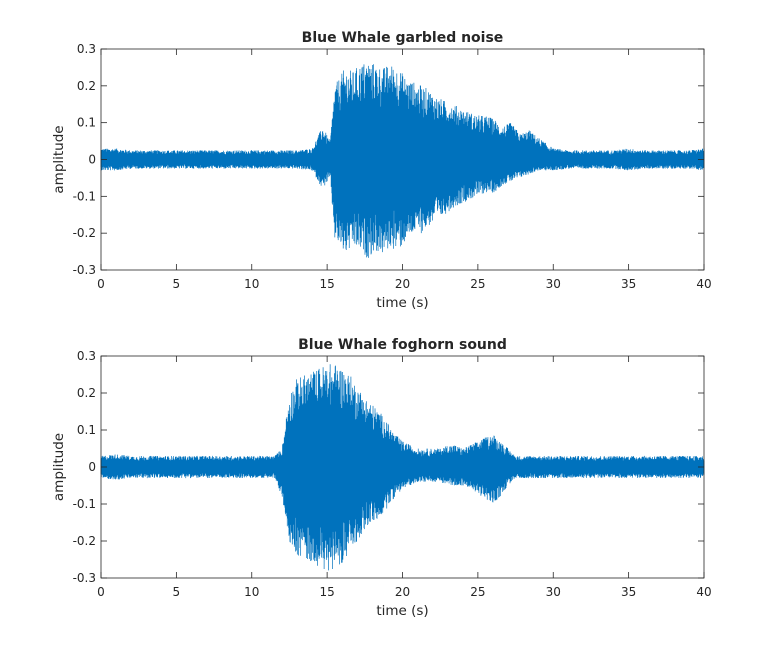 Image resolution: width=777 pixels, height=653 pixels. I want to click on x-tick-label-top: 30, so click(553, 284).